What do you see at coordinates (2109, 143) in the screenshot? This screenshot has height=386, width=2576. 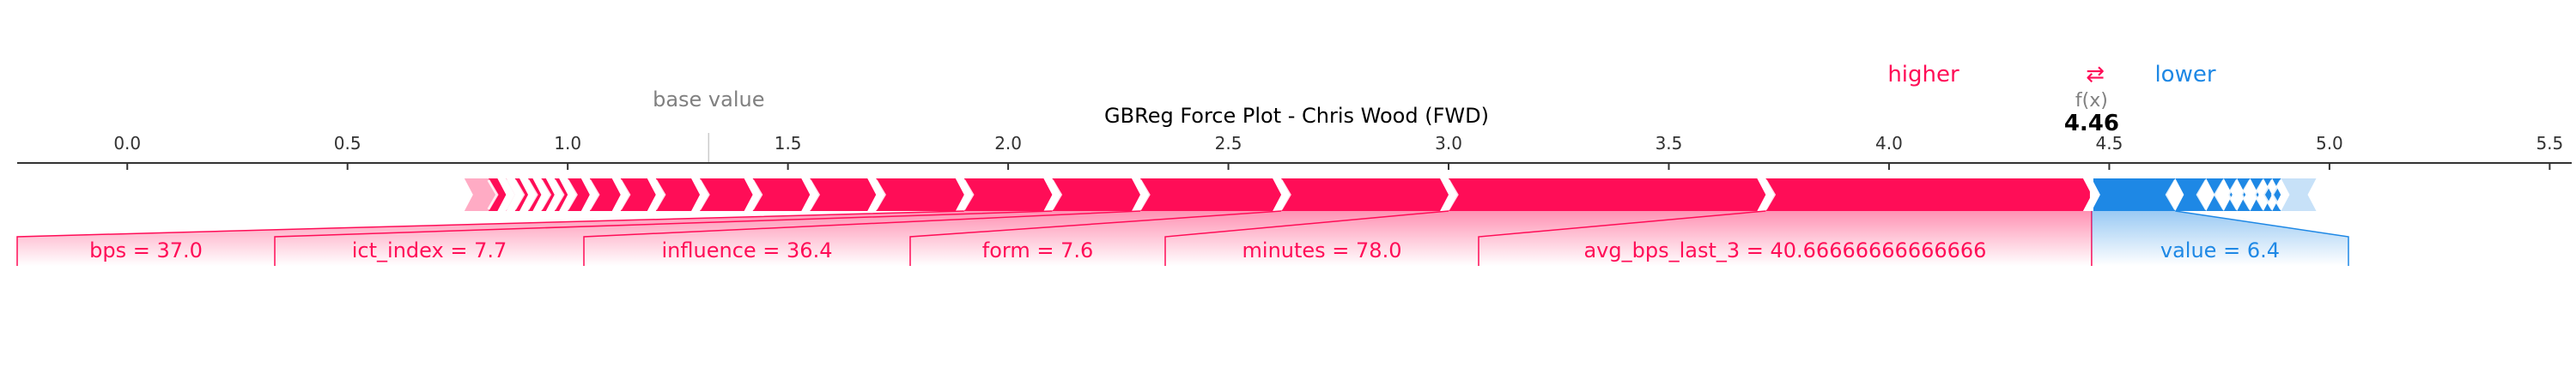 I see `x-tick-label: 4.5` at bounding box center [2109, 143].